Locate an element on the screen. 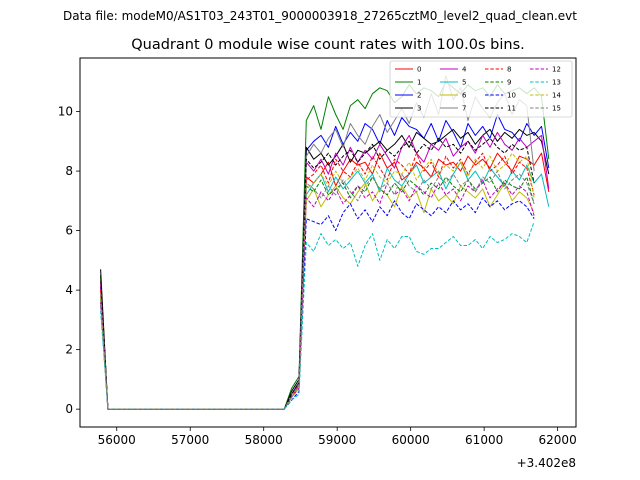 The width and height of the screenshot is (640, 480). x-offset-label: +3.402e8 is located at coordinates (546, 463).